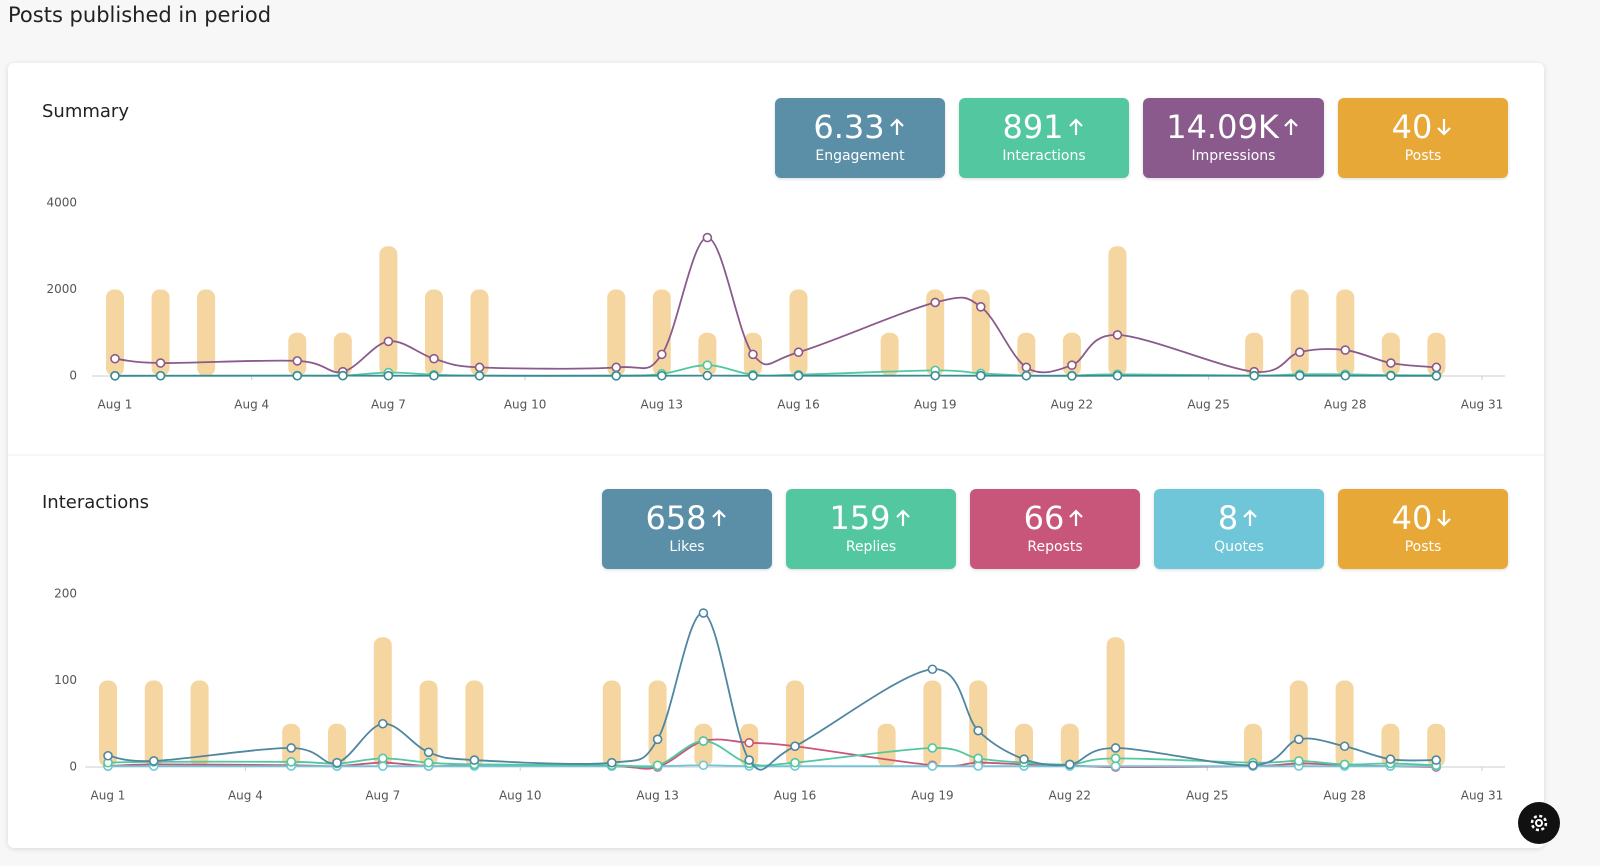 This screenshot has width=1600, height=866. What do you see at coordinates (657, 796) in the screenshot?
I see `x-tick-label: Aug 13` at bounding box center [657, 796].